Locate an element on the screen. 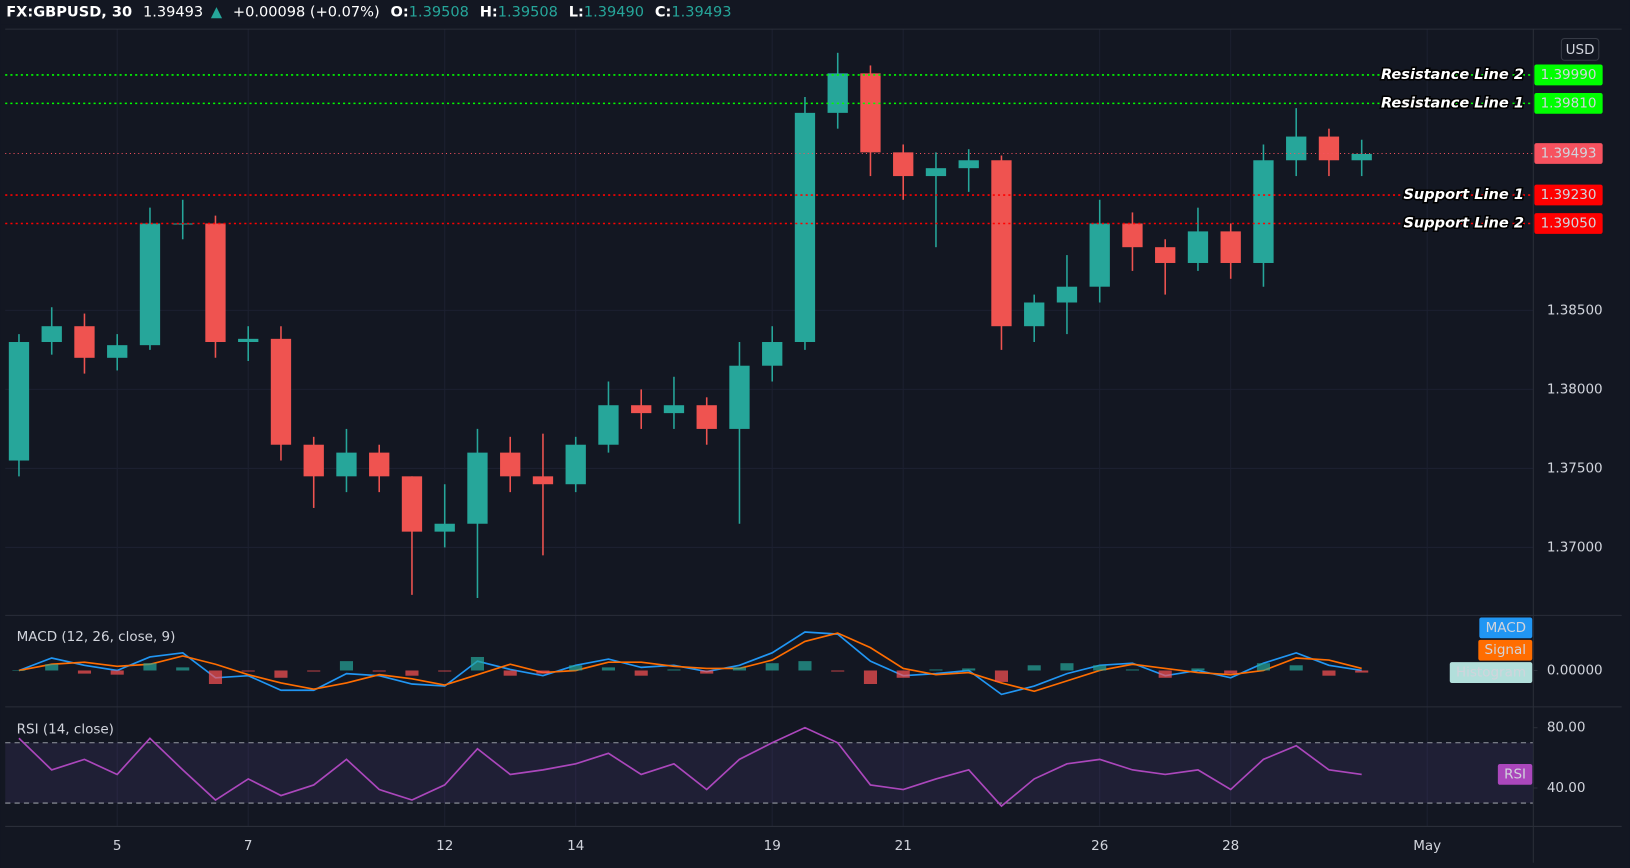 This screenshot has height=868, width=1630. level-label: 1.39990 is located at coordinates (1569, 75).